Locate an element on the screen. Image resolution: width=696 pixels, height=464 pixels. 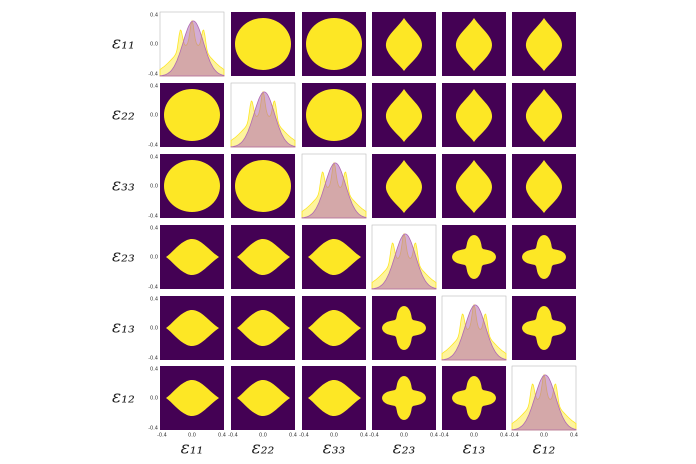
row-label: ε₁₁ is located at coordinates (123, 44).